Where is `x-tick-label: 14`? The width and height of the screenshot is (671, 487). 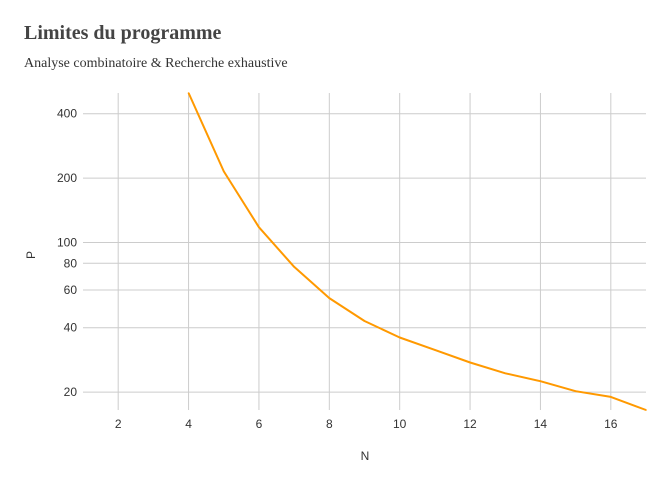 x-tick-label: 14 is located at coordinates (541, 424).